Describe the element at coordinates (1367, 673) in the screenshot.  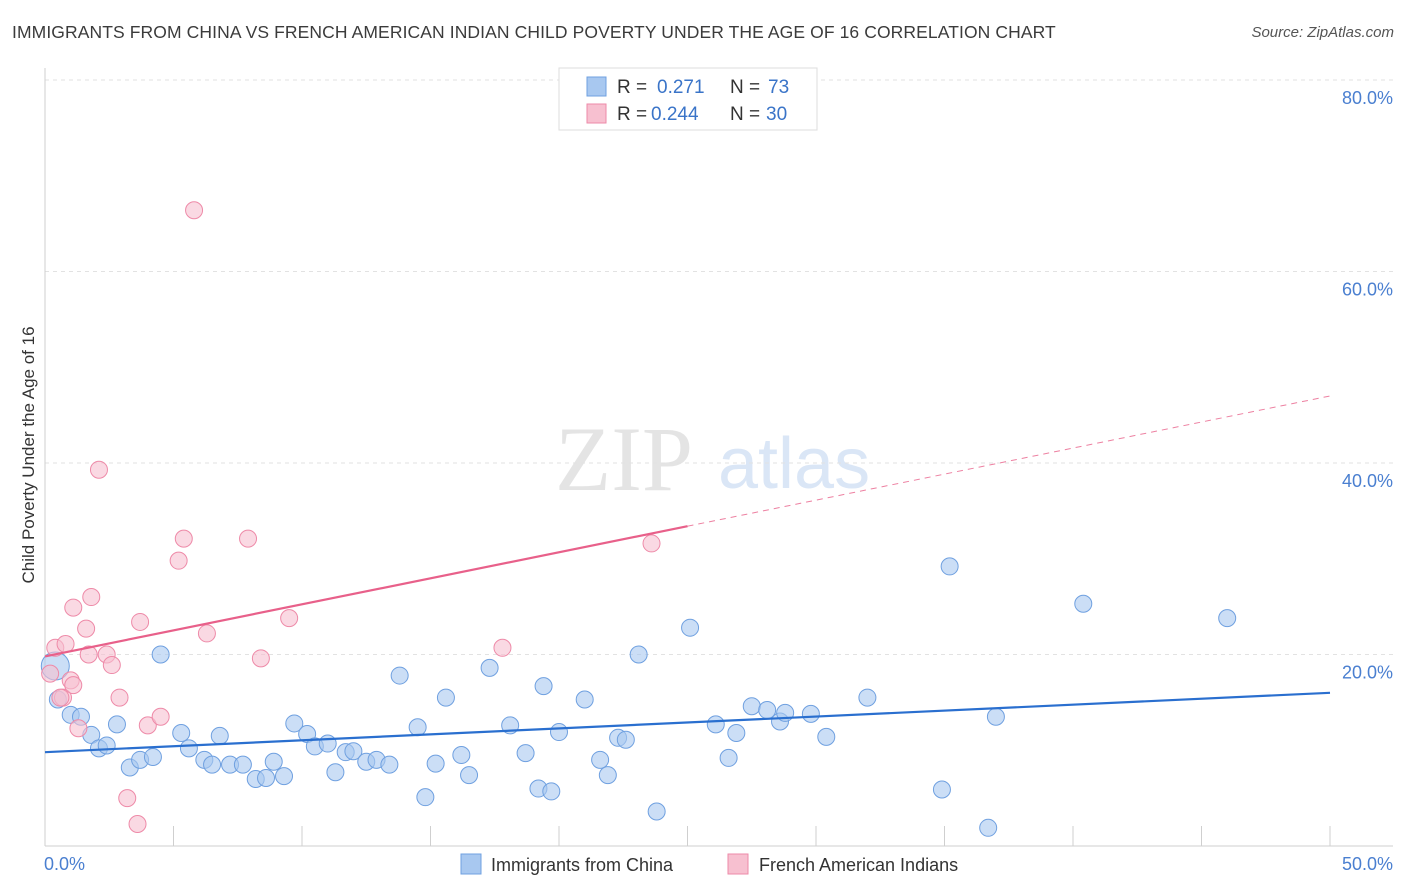
I see `y-tick-label: 20.0%` at that location.